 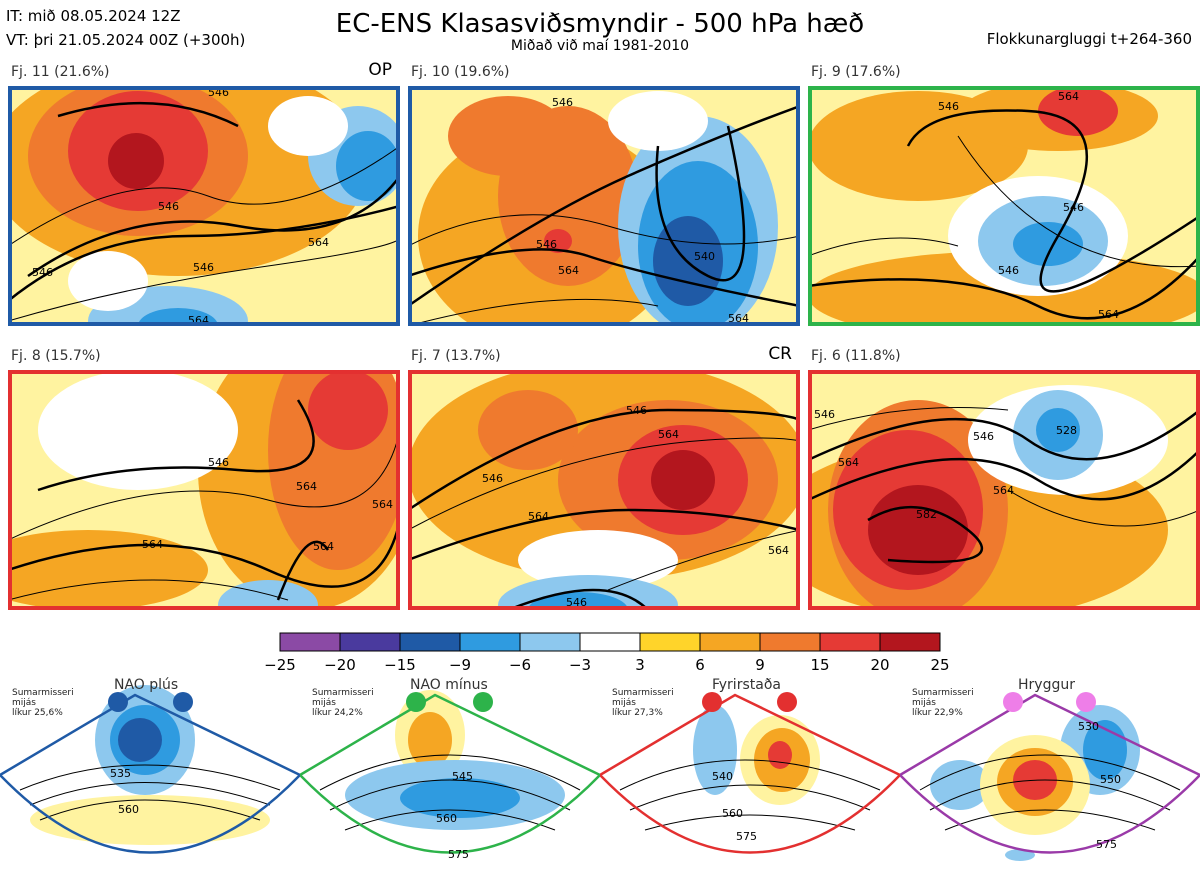 I want to click on colorbar-labels: −25 −20 −15 −9 −6 −3 3 6 9 15 20 25, so click(x=600, y=666).